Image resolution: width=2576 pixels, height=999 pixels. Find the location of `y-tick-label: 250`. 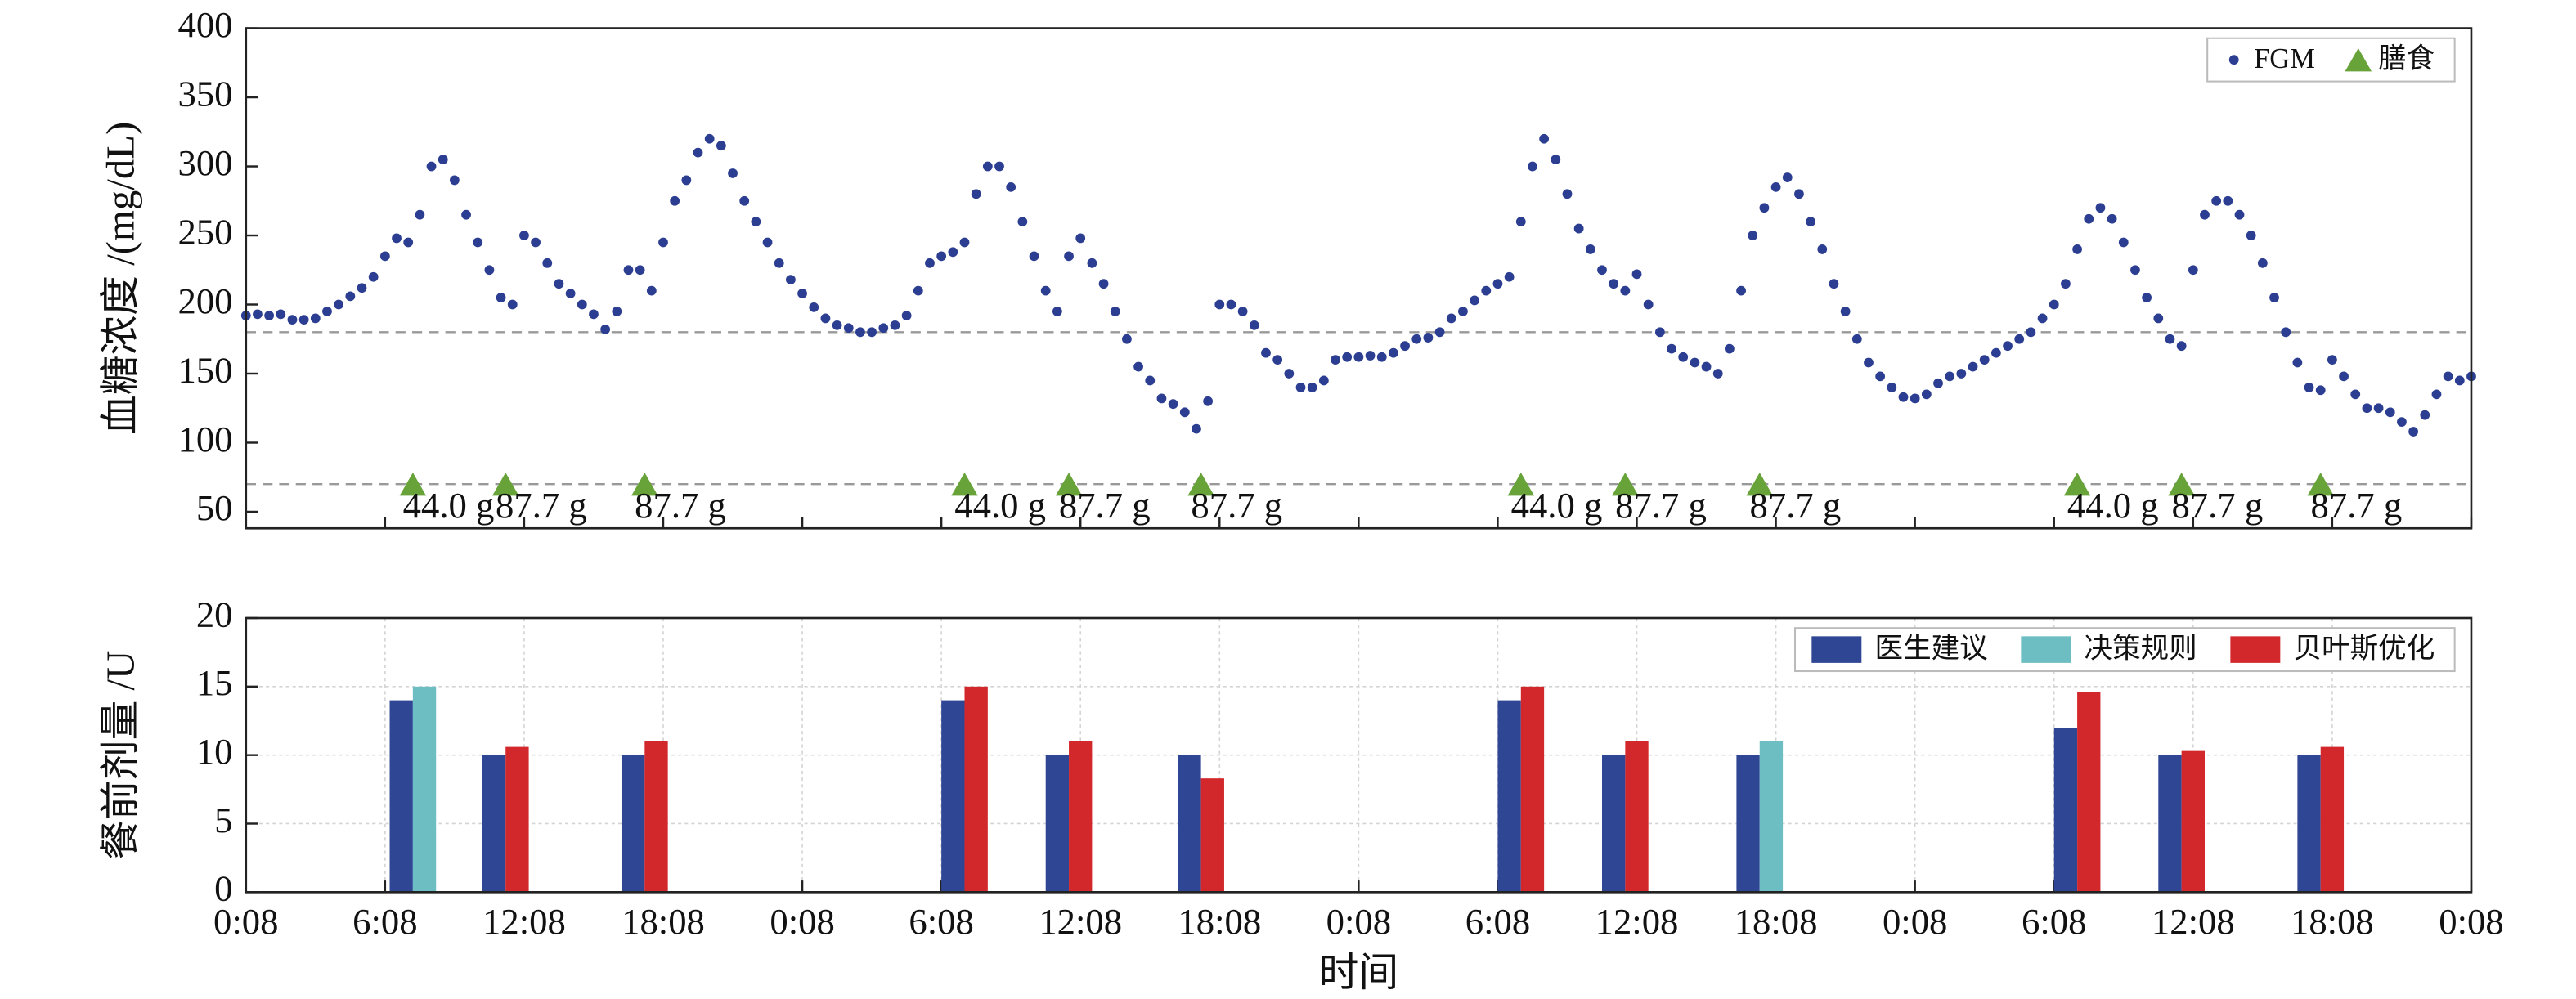

y-tick-label: 250 is located at coordinates (204, 231).